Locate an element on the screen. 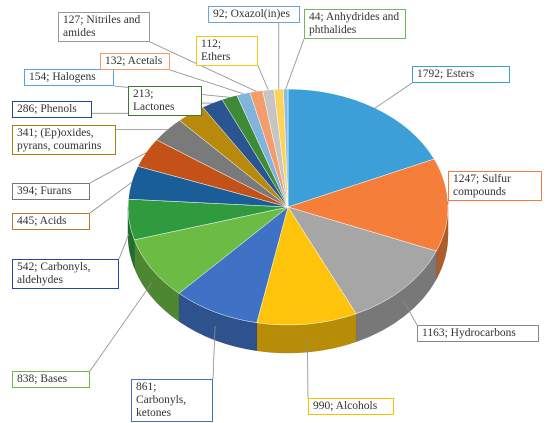 Image resolution: width=550 pixels, height=423 pixels. label-carbonyls-aldehydes: 542; Carbonyls, aldehydes is located at coordinates (65, 274).